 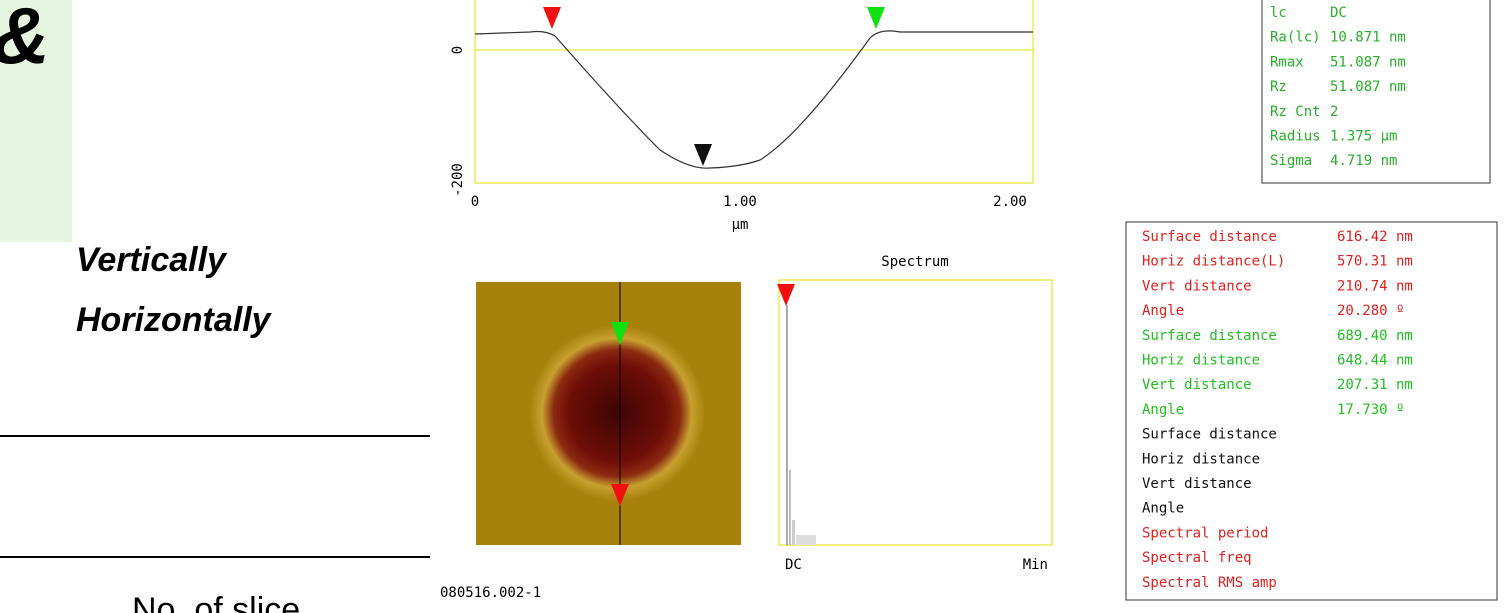 What do you see at coordinates (25, 40) in the screenshot?
I see `symbol: &` at bounding box center [25, 40].